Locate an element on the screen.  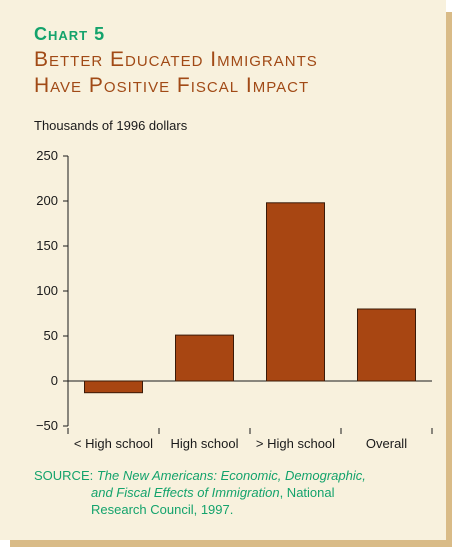
source-line2-suffix: , National is located at coordinates (307, 492).